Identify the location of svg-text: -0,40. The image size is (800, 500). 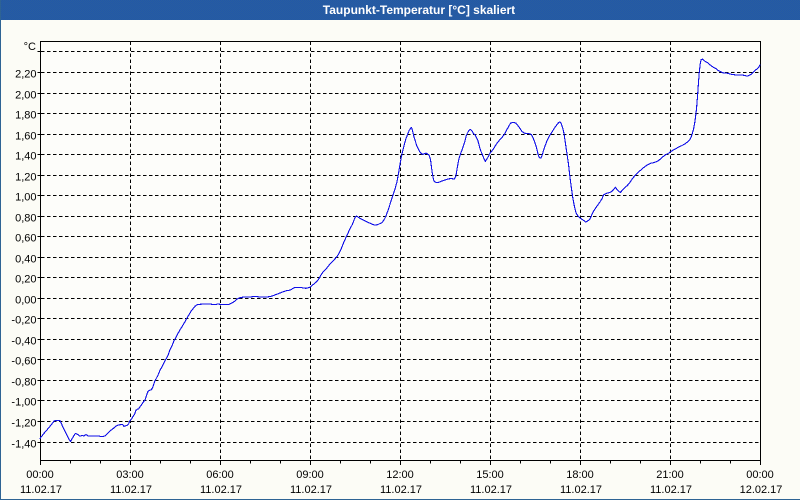
(23, 342).